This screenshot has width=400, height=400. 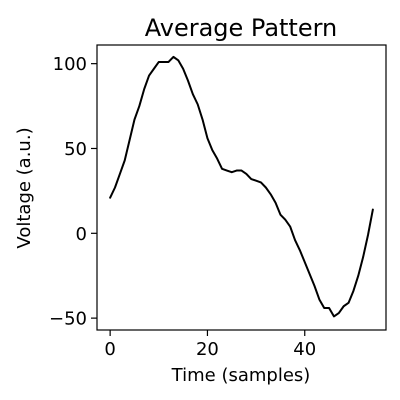 I want to click on x-axis: 0 20 40, so click(x=210, y=345).